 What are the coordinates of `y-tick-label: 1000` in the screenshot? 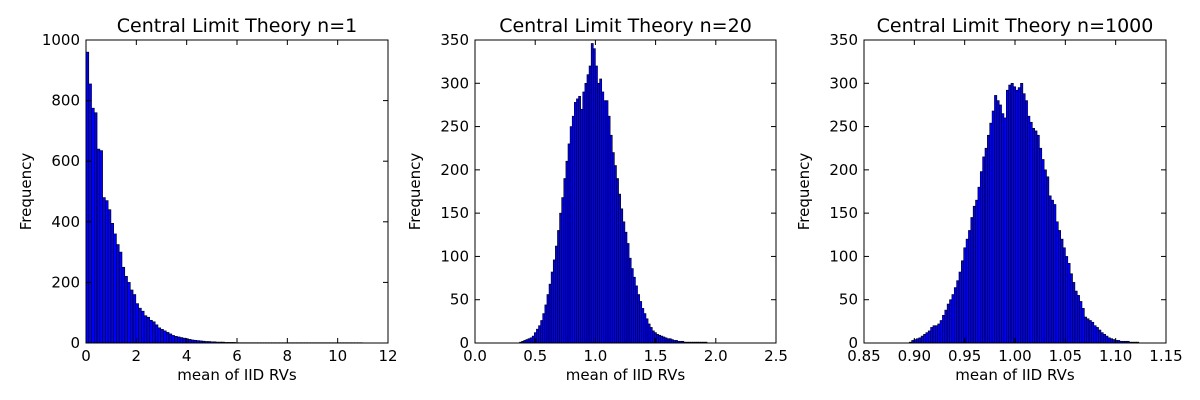 It's located at (61, 40).